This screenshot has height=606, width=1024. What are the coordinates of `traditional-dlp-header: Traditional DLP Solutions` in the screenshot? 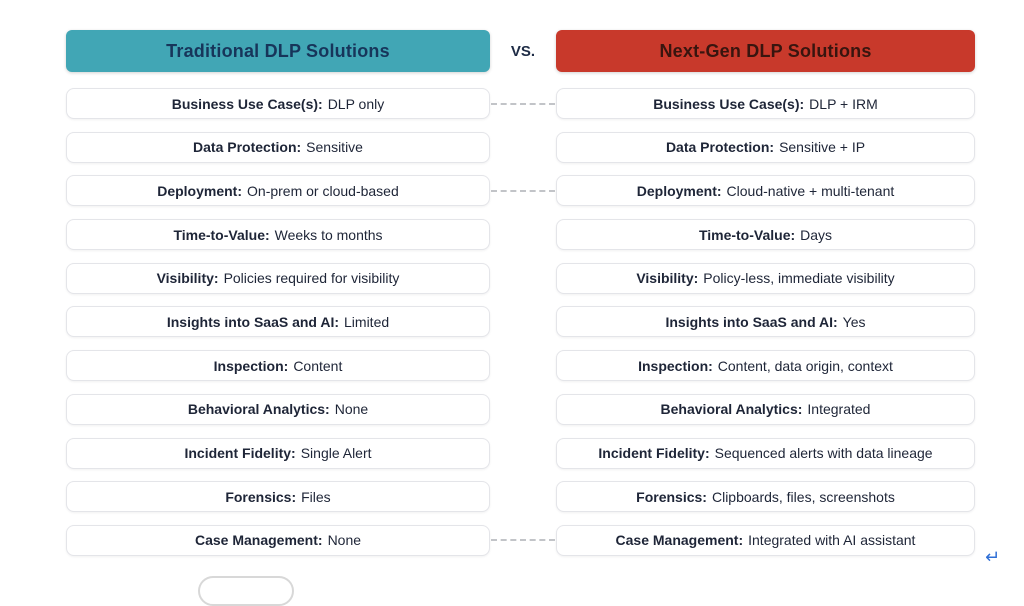 It's located at (278, 51).